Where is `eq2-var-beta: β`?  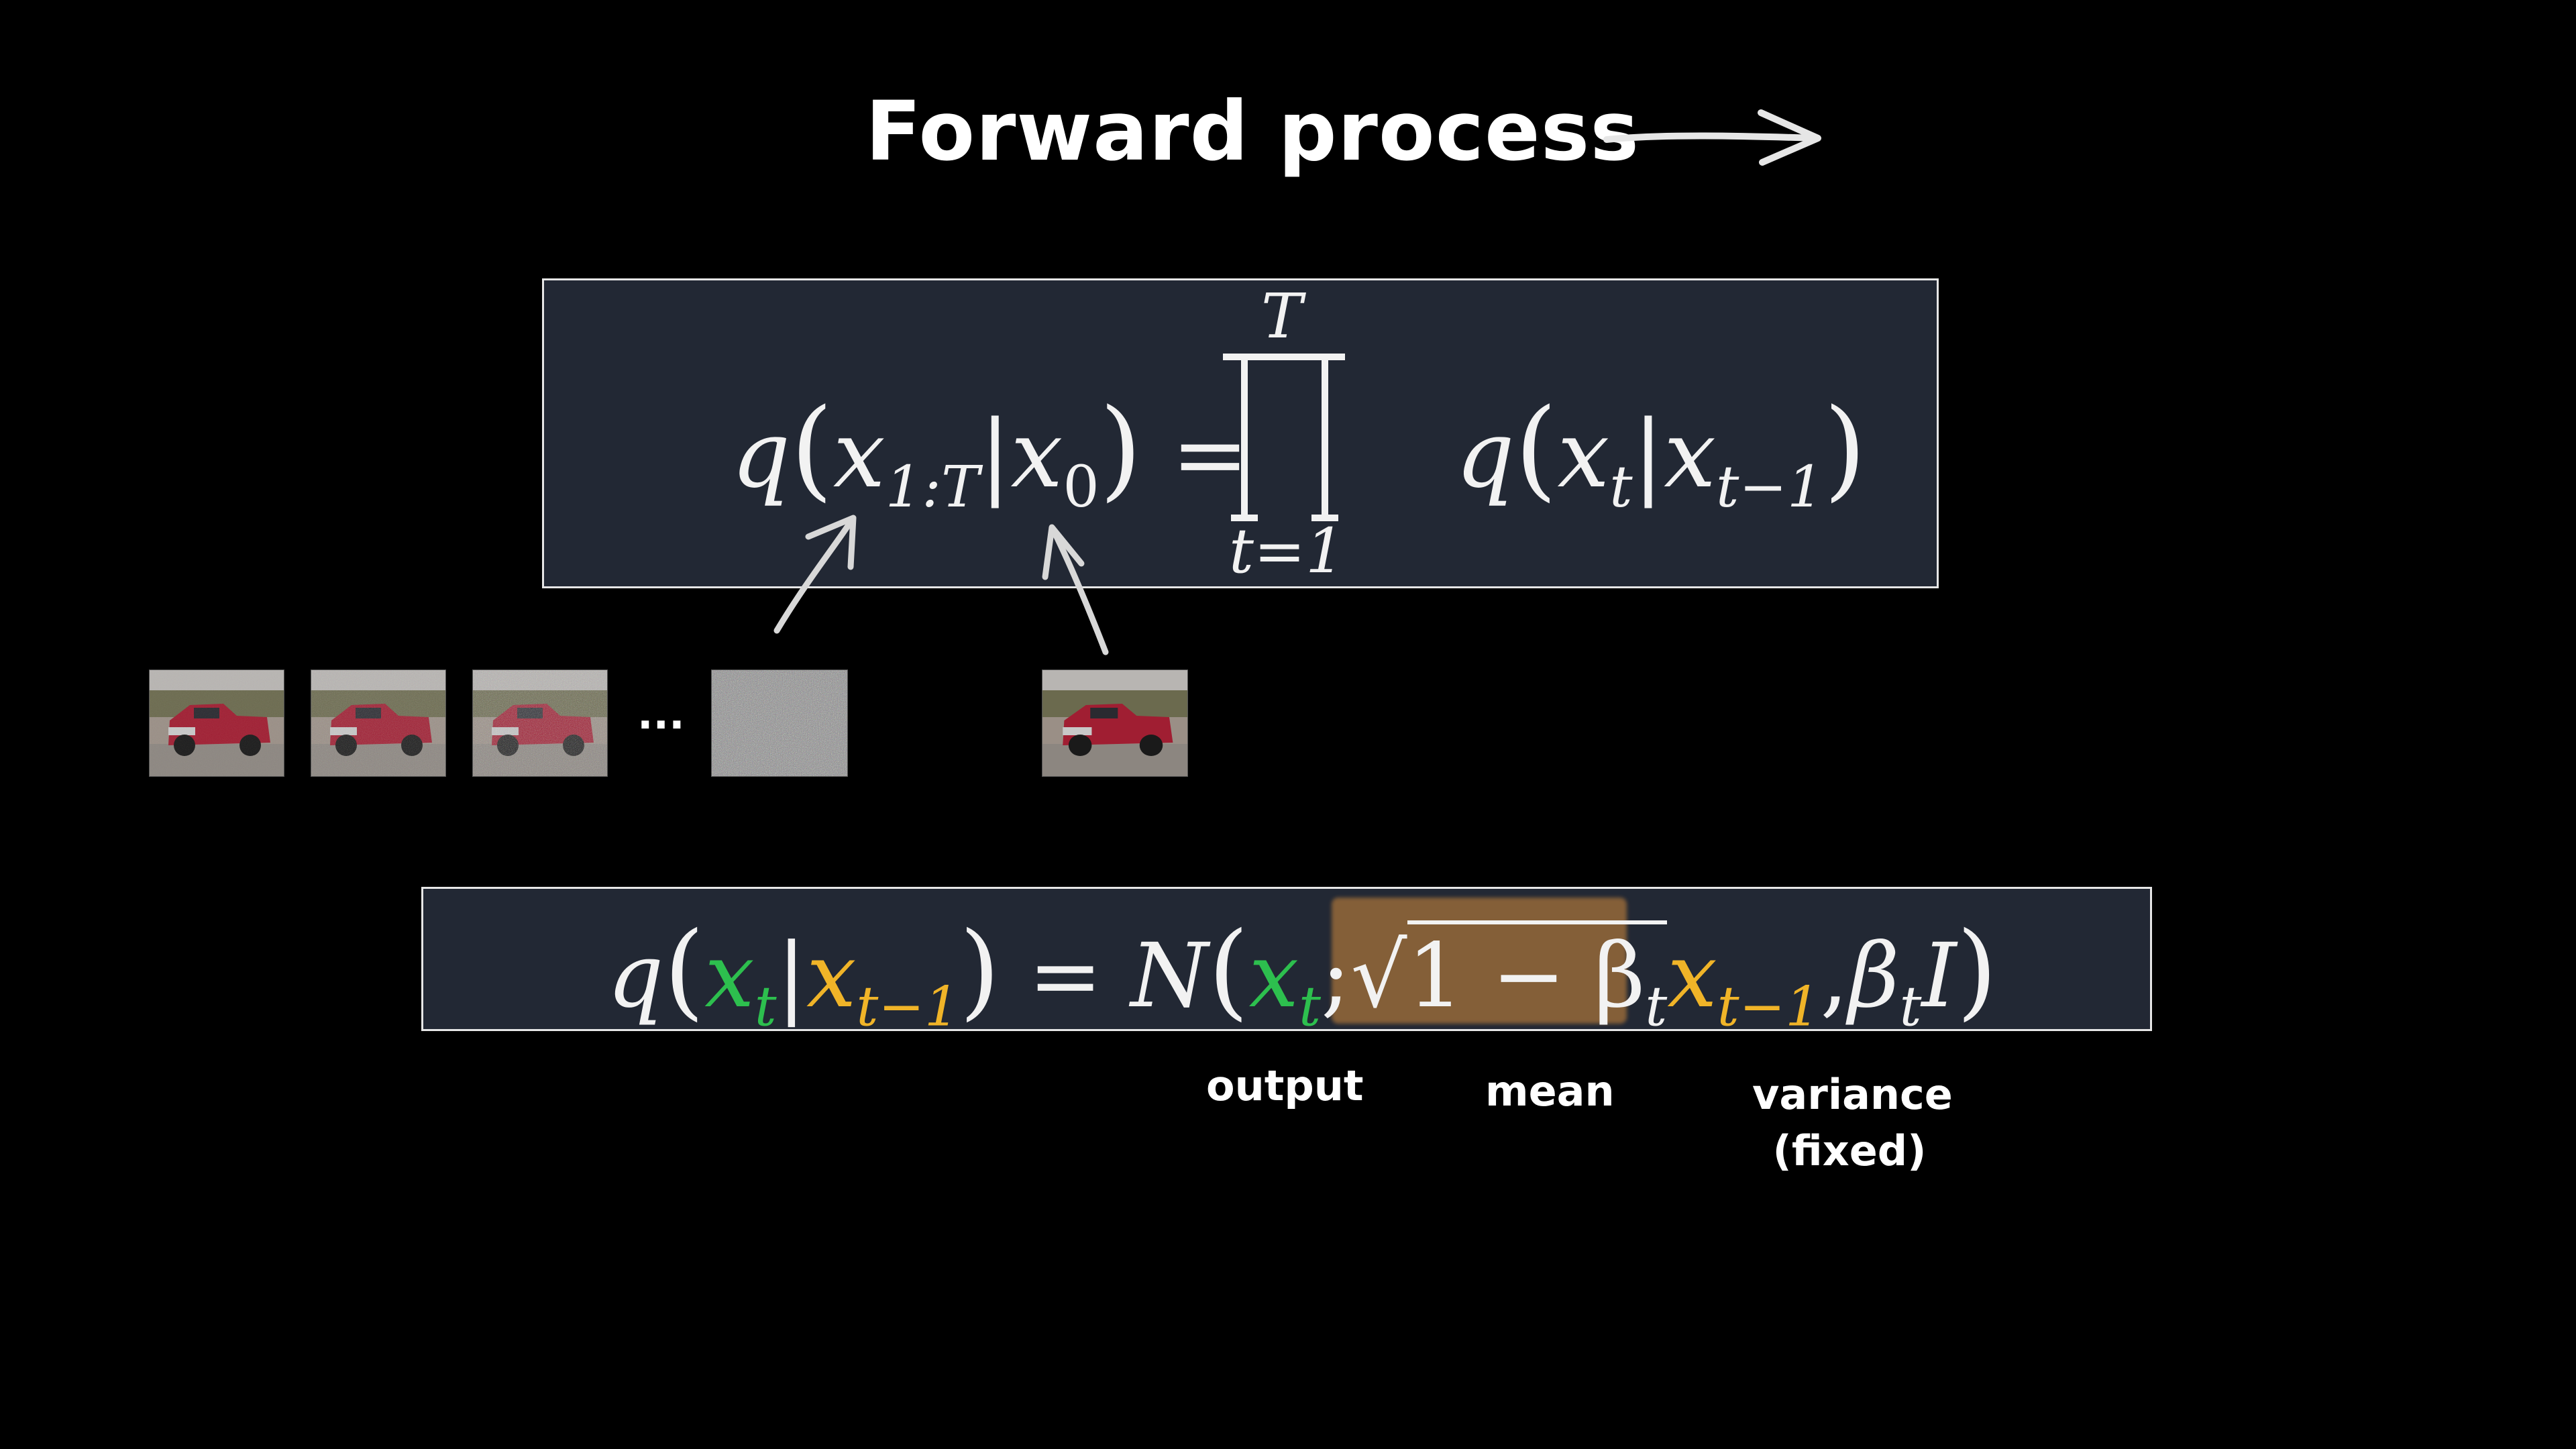
eq2-var-beta: β is located at coordinates (1874, 976).